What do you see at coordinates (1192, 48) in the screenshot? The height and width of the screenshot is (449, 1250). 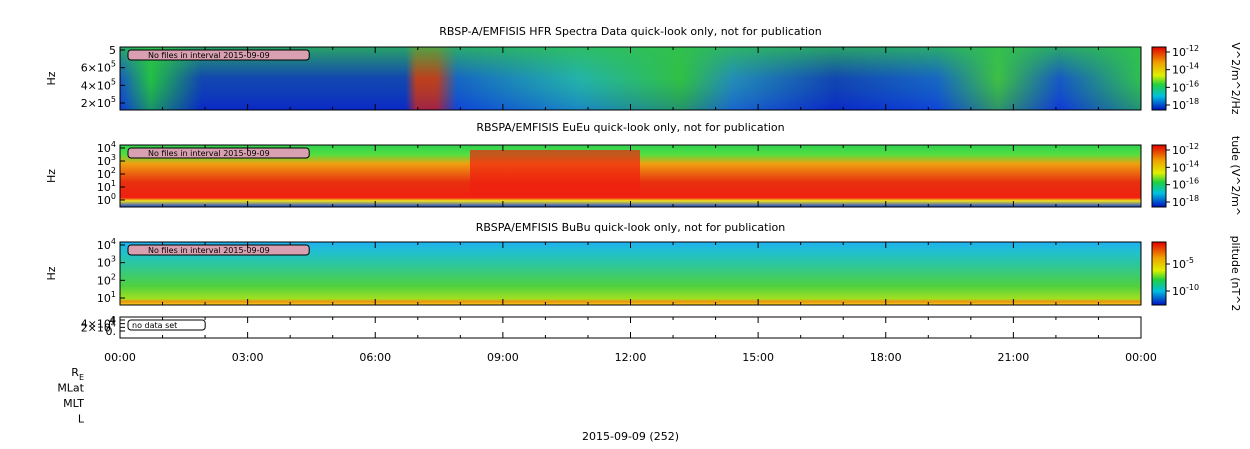 I see `colorbar-tick-label-exp: -12` at bounding box center [1192, 48].